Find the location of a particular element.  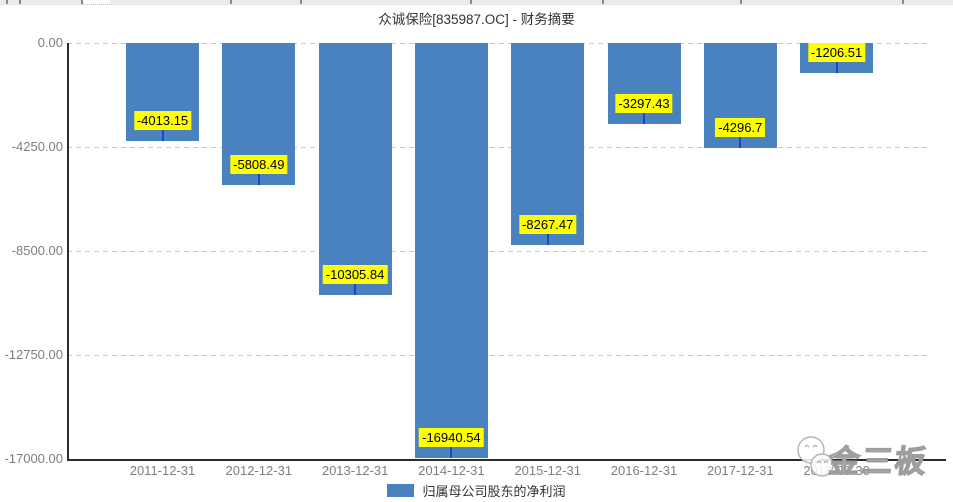

edge-notch is located at coordinates (96, 2).